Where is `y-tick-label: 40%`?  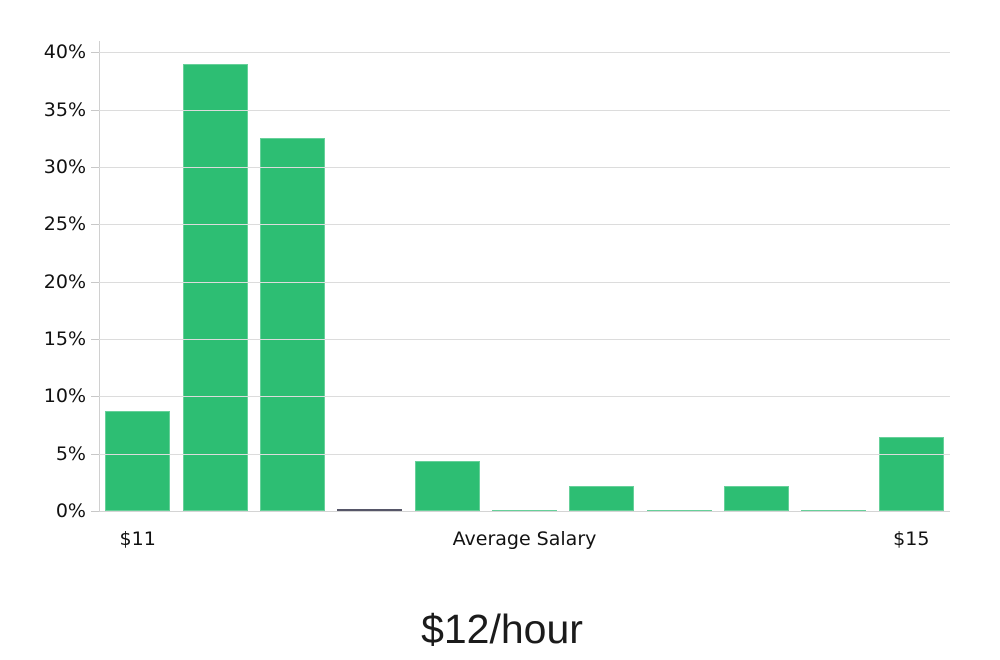 y-tick-label: 40% is located at coordinates (64, 52).